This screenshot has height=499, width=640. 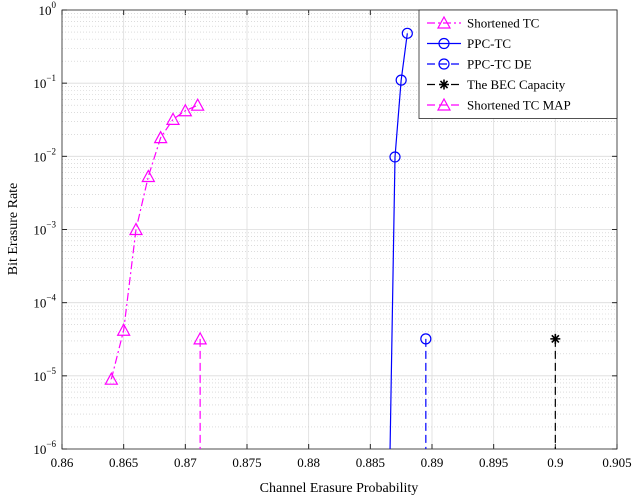 I want to click on y-tick-exponent: 0, so click(x=54, y=5).